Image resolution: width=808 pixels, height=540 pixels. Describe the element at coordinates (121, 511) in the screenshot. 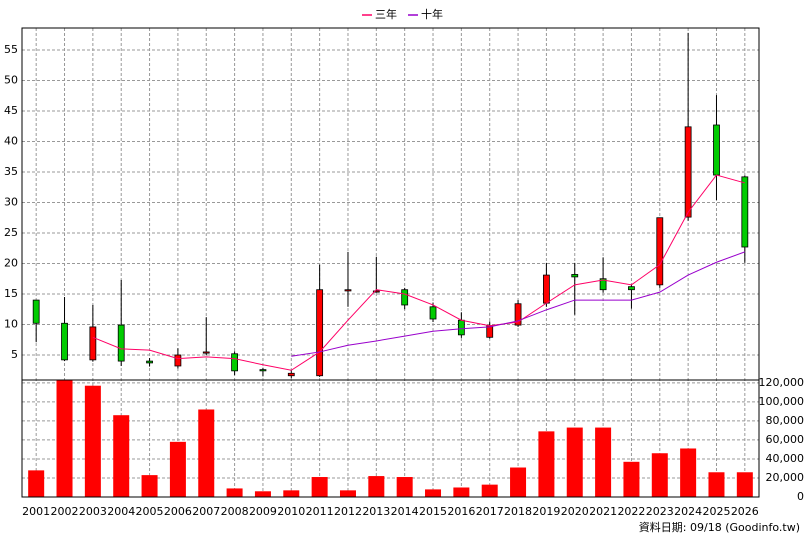

I see `x-tick-label: 2004` at that location.